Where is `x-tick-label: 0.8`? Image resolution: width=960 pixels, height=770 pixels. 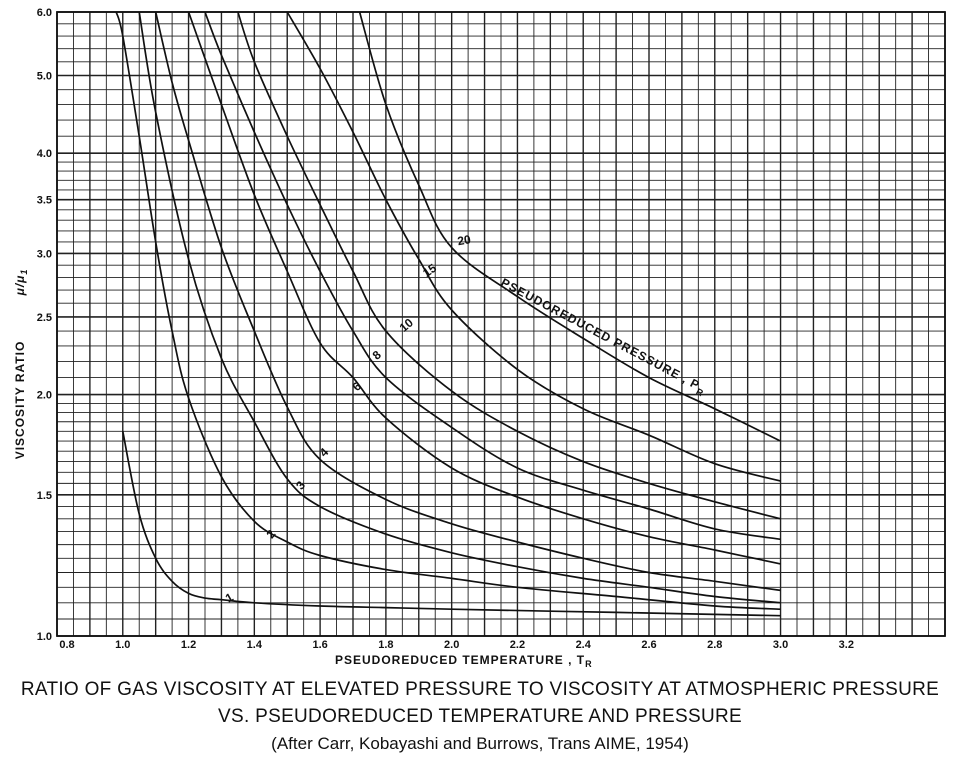
x-tick-label: 0.8 is located at coordinates (66, 645).